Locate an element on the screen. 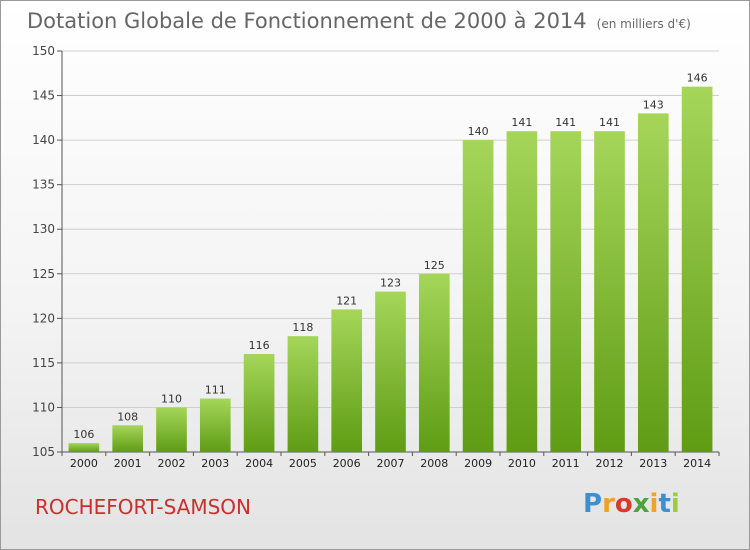 The height and width of the screenshot is (550, 750). proxiti-logo: Proxiti is located at coordinates (631, 504).